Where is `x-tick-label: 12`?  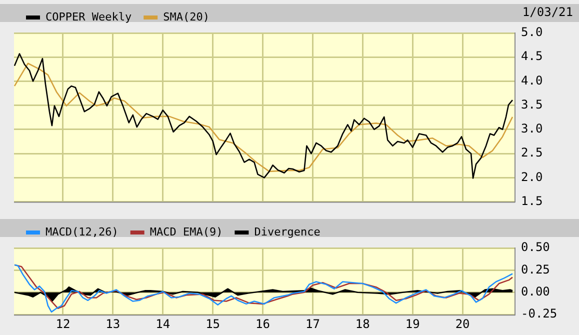
x-tick-label: 12 is located at coordinates (63, 323).